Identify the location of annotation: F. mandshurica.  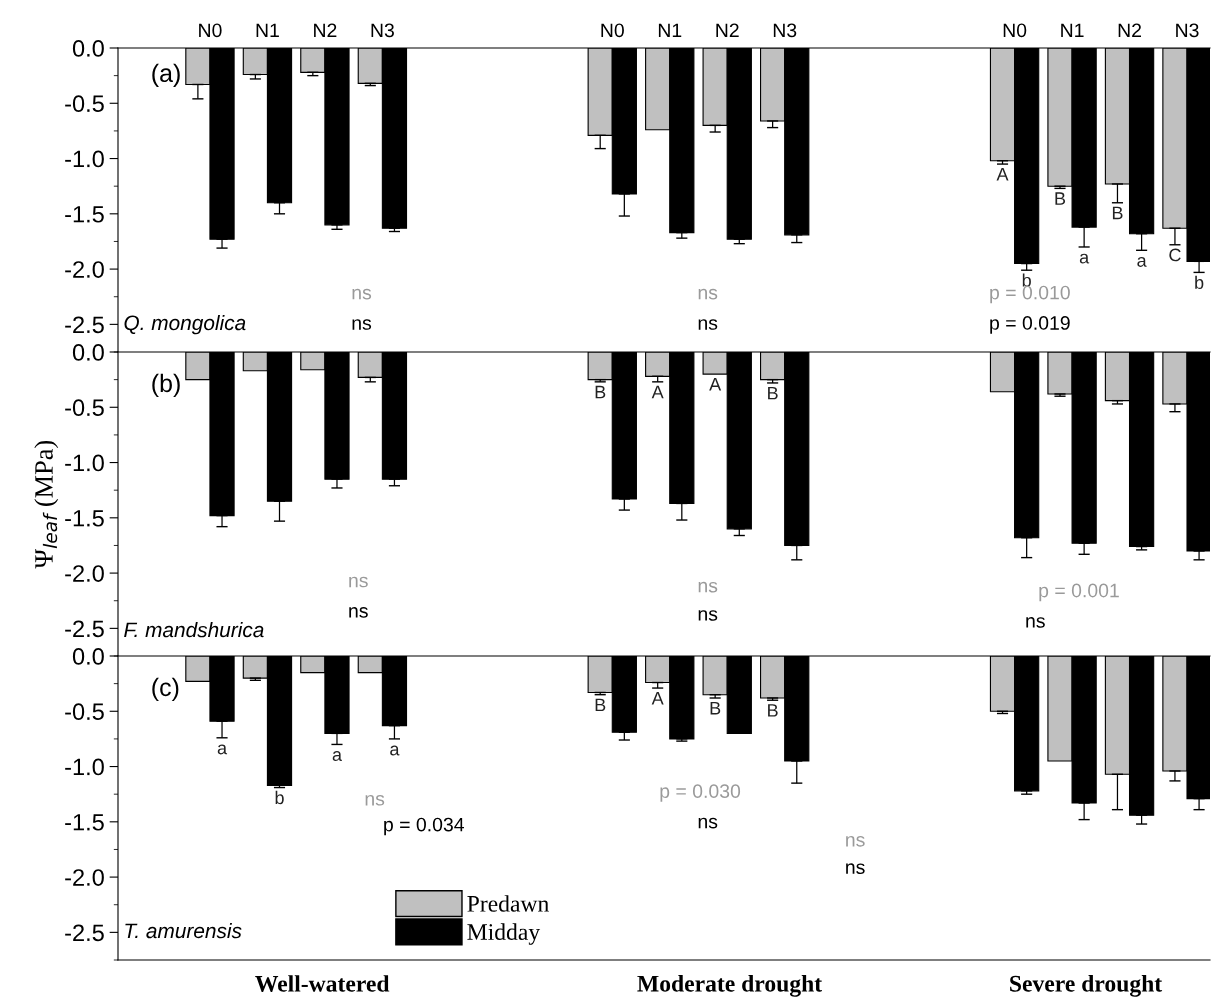
(194, 629).